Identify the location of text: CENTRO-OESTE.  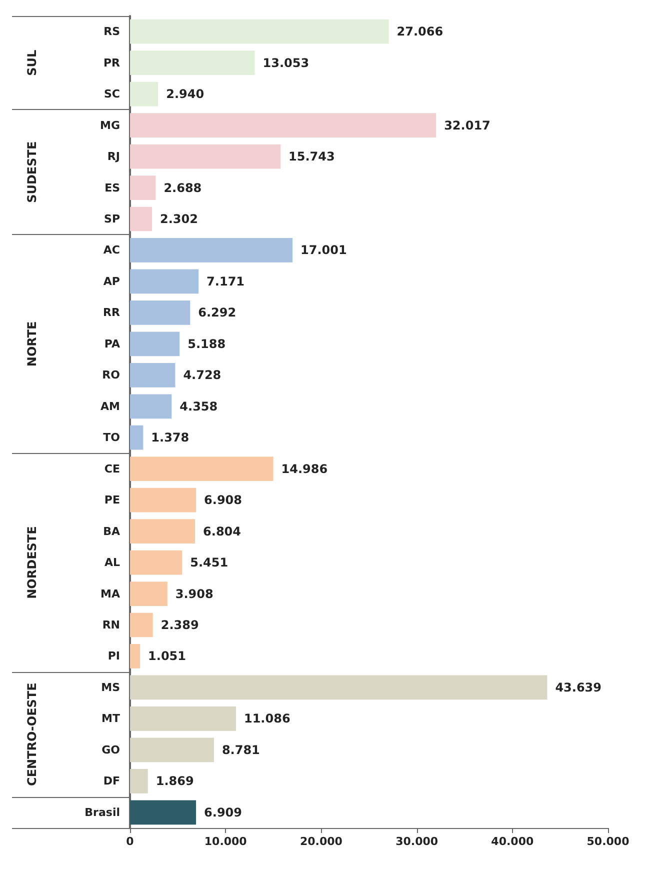
(32, 734).